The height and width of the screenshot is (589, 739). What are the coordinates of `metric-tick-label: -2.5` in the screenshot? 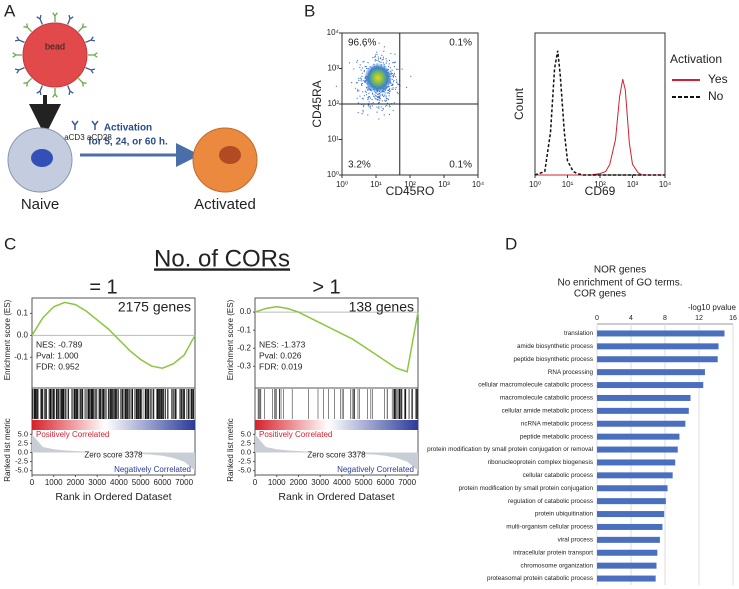 It's located at (21, 461).